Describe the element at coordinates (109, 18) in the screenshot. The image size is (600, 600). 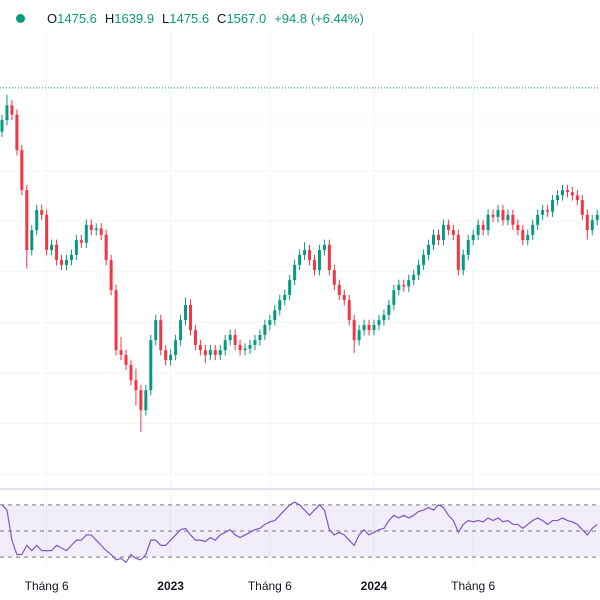
I see `ohlc-label: H` at that location.